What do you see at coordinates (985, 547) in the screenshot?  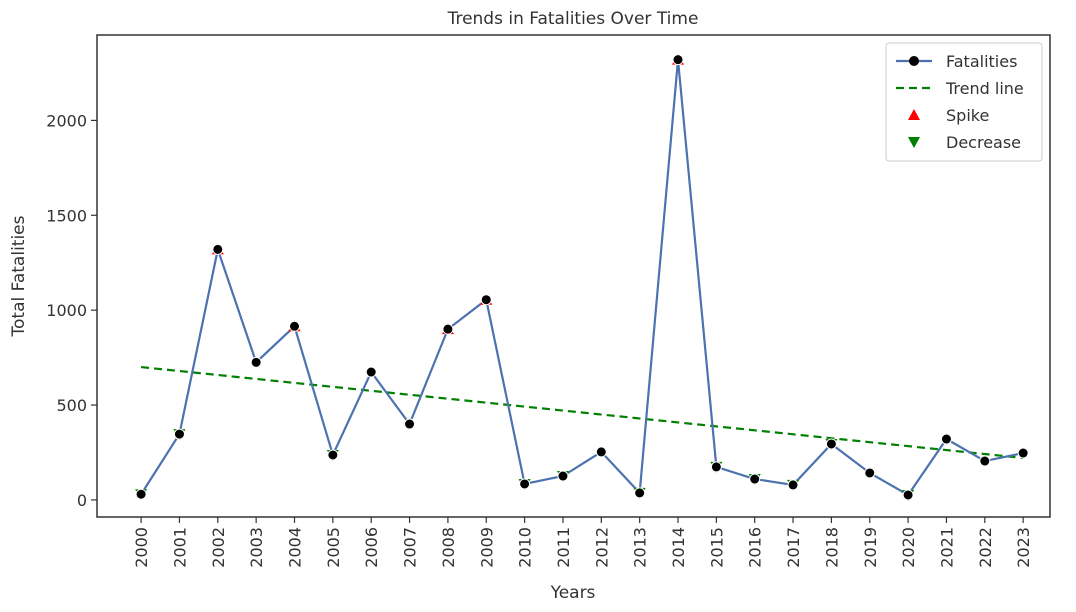 I see `x-tick-label: 2022` at bounding box center [985, 547].